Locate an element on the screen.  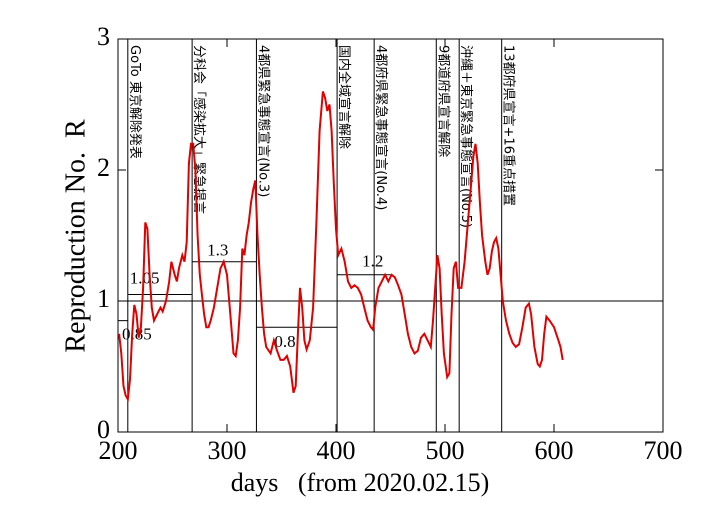
x-tick-label: 400 is located at coordinates (336, 450).